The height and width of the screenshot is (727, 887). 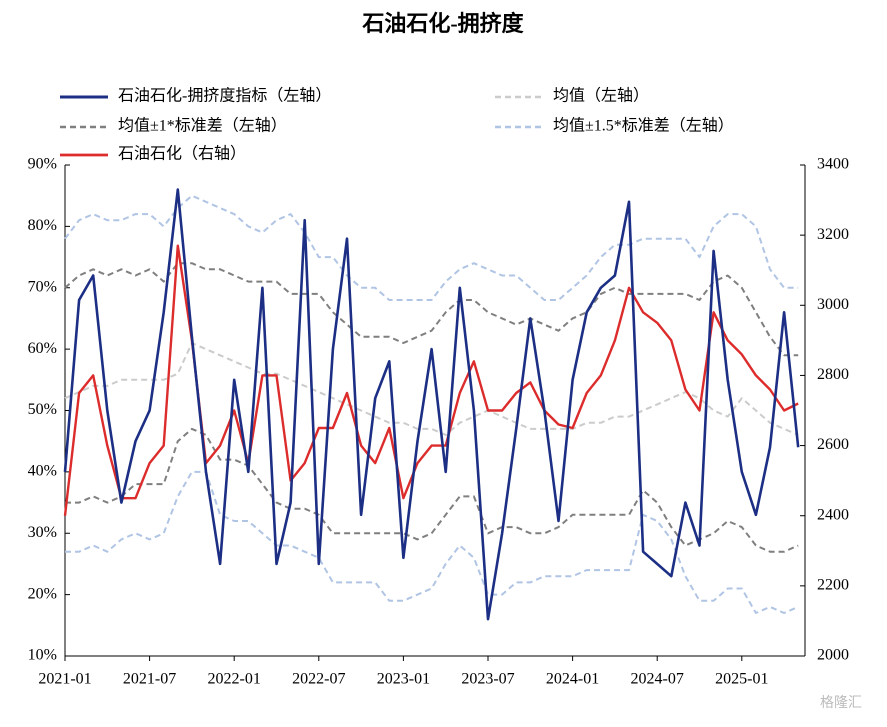 I want to click on x-tick-label: 2023-01, so click(x=403, y=679).